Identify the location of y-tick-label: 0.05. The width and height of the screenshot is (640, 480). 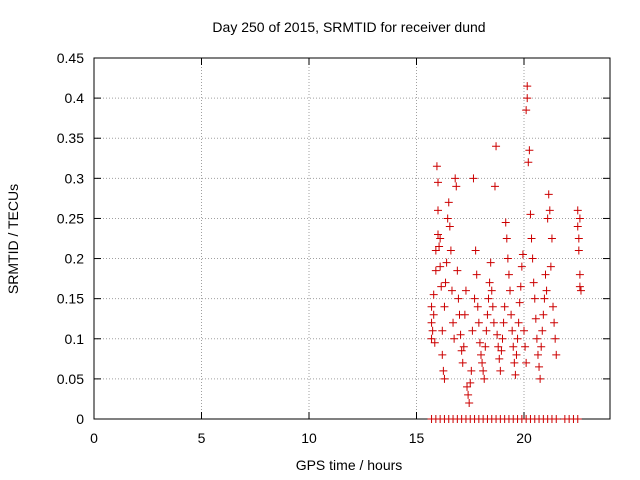
(70, 379).